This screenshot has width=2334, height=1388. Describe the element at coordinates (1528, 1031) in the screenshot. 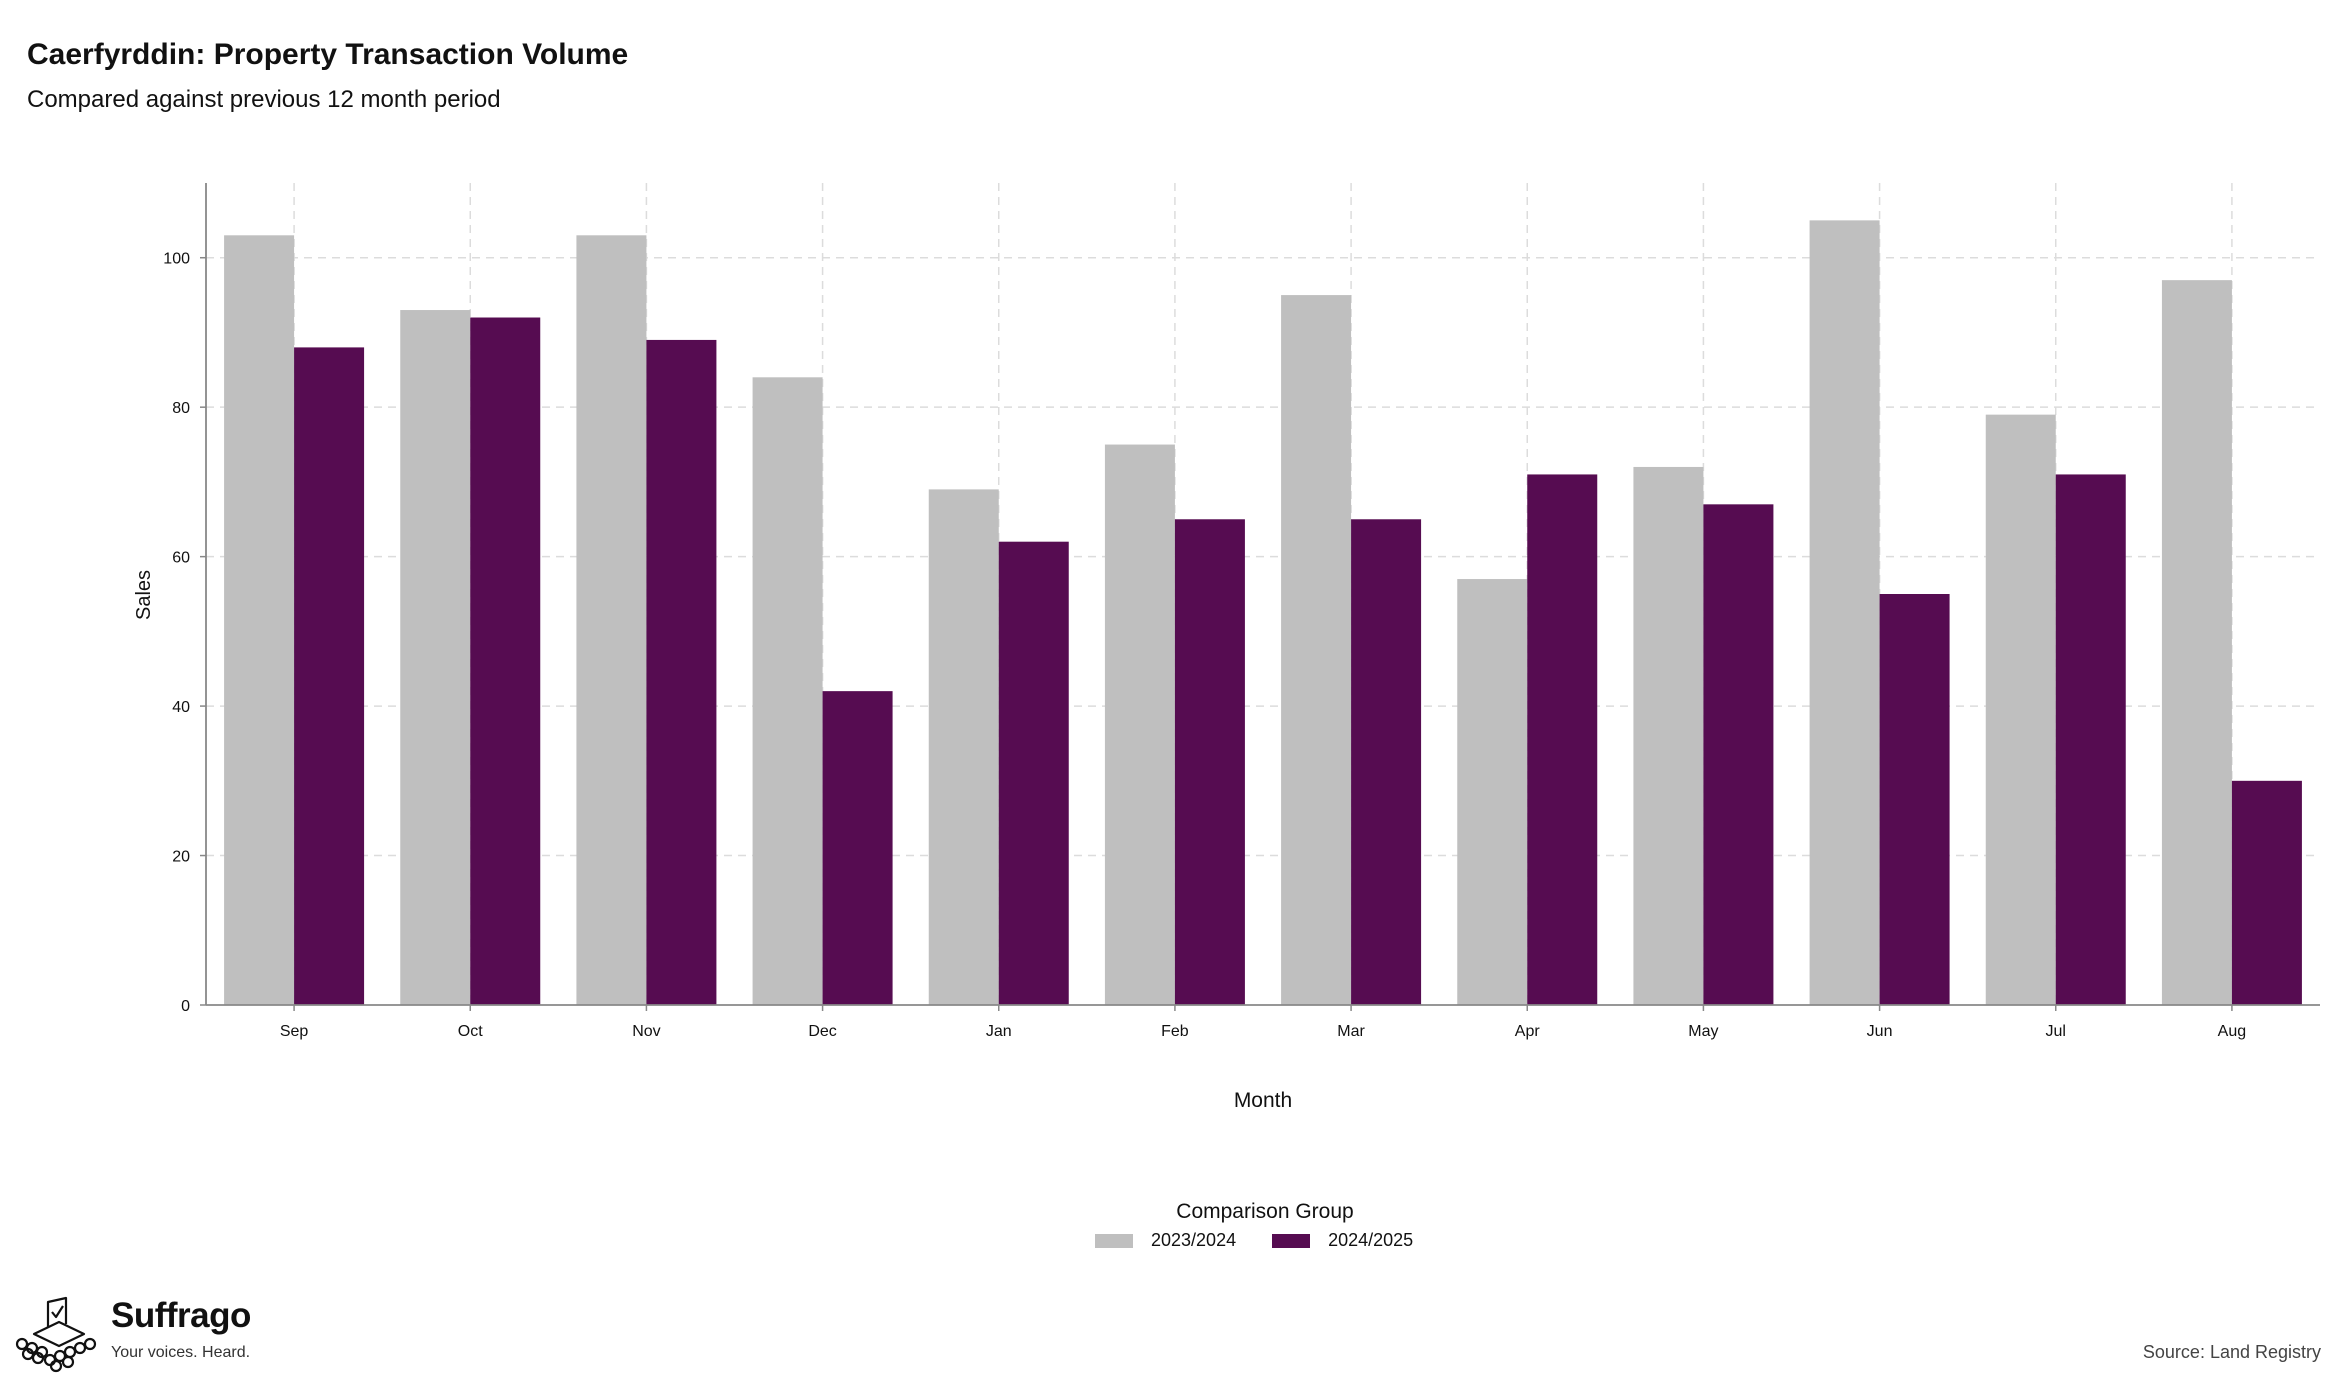

I see `x-tick-label: Apr` at that location.